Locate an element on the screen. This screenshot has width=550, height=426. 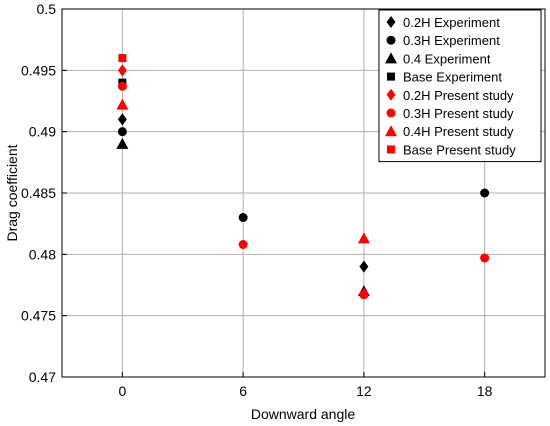
y-tick-label: 0.49 is located at coordinates (42, 132).